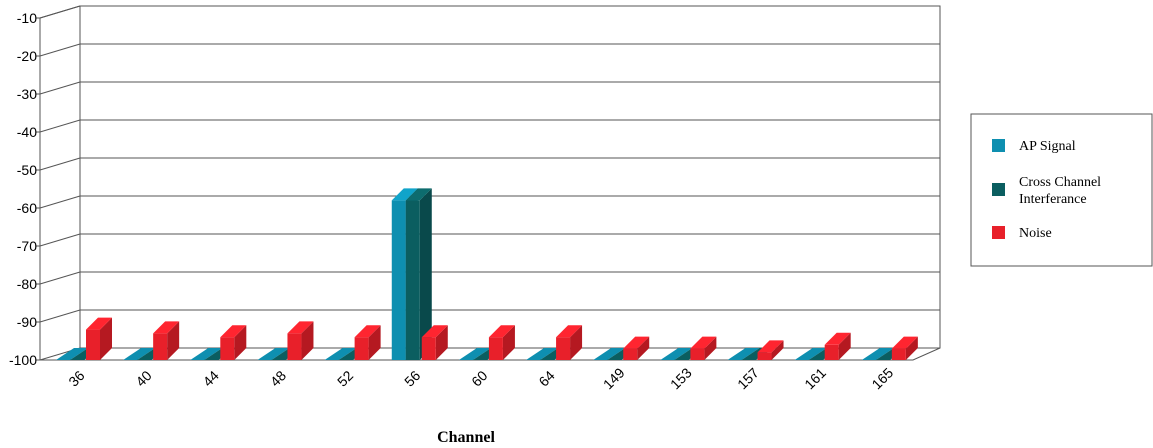 This screenshot has height=448, width=1153. I want to click on bar-ap-signal-56-front, so click(398, 280).